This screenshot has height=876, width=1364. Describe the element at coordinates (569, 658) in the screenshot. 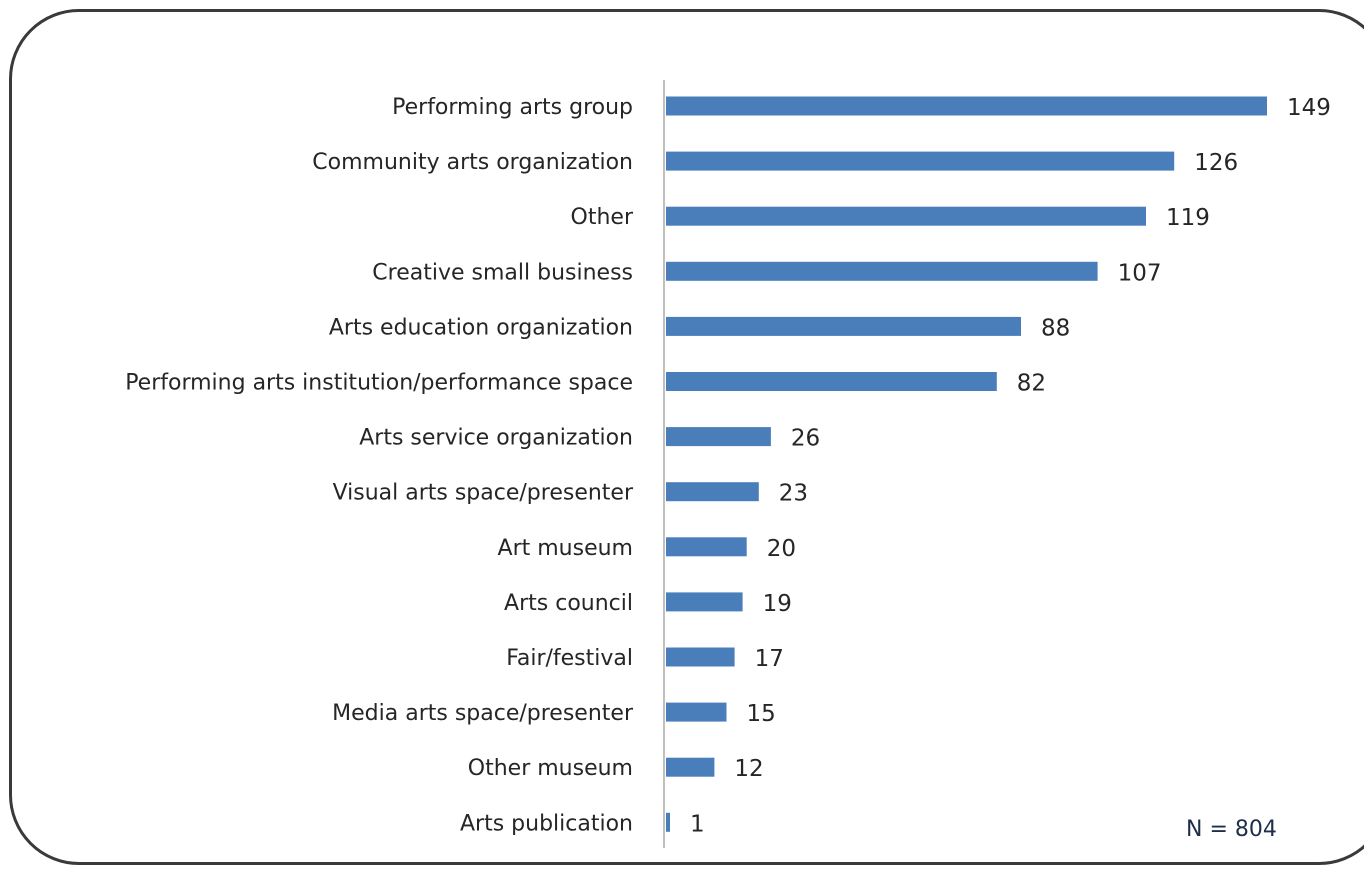

I see `category-label: Fair/festival` at that location.